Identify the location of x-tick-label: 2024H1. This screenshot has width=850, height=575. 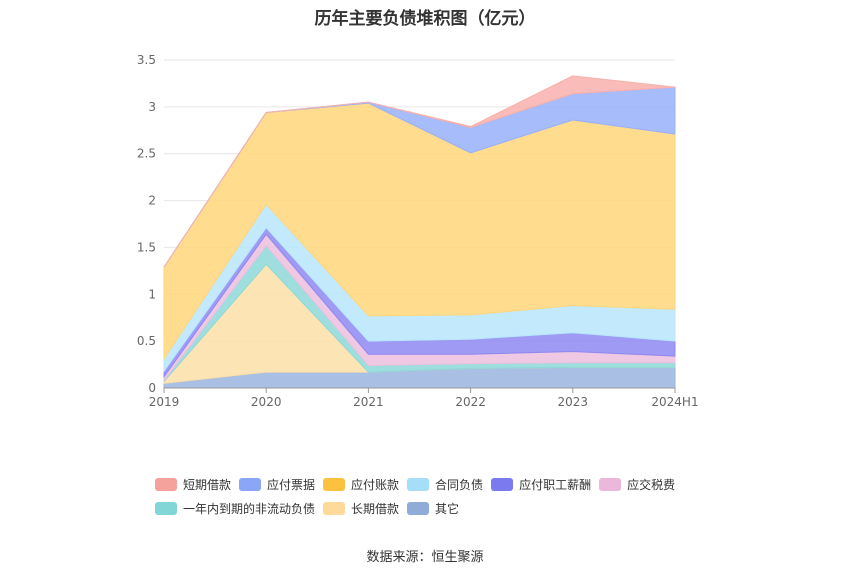
(674, 402).